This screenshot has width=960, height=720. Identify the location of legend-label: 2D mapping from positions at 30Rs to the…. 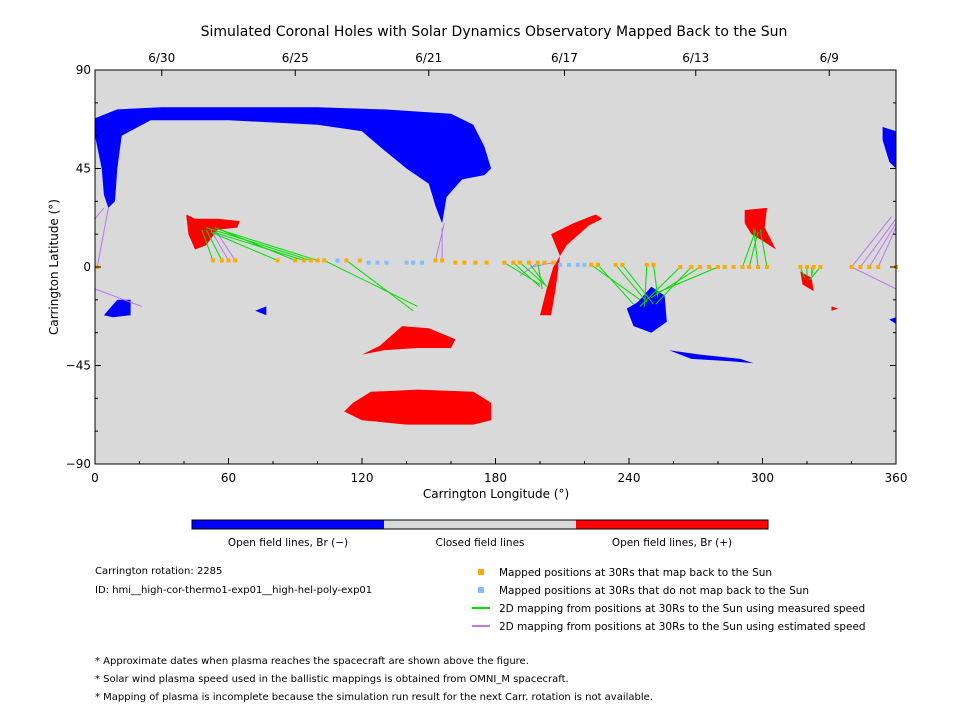
(682, 627).